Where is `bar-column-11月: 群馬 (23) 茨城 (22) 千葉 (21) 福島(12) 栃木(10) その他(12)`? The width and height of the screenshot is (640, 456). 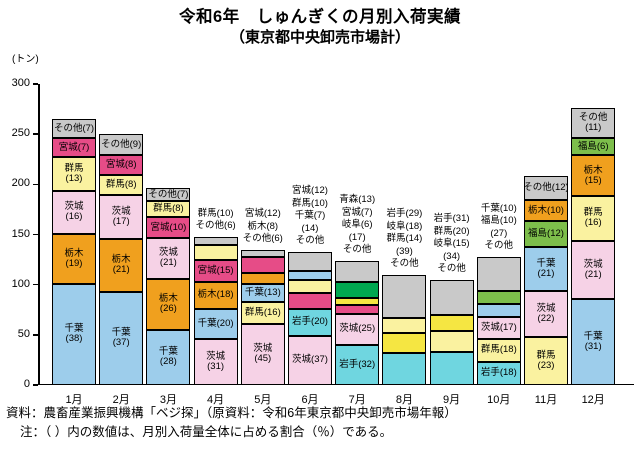
bar-column-11月: 群馬 (23) 茨城 (22) 千葉 (21) 福島(12) 栃木(10) その他(12) is located at coordinates (546, 280).